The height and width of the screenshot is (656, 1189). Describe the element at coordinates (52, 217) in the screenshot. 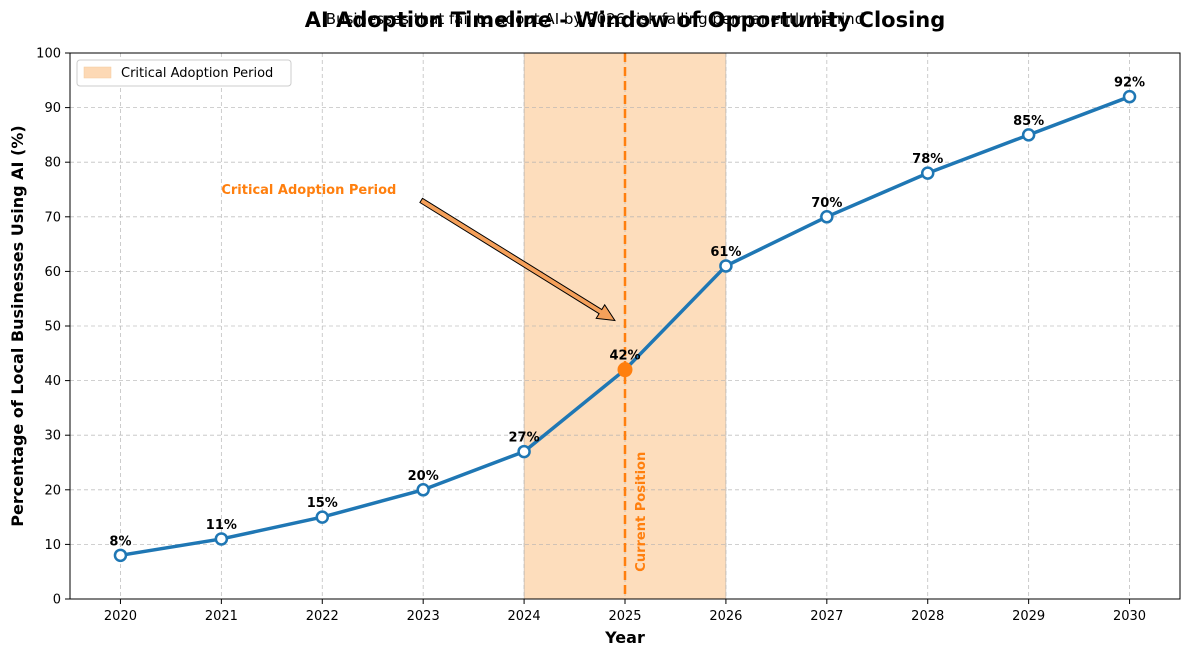

I see `y-tick-label: 70` at that location.